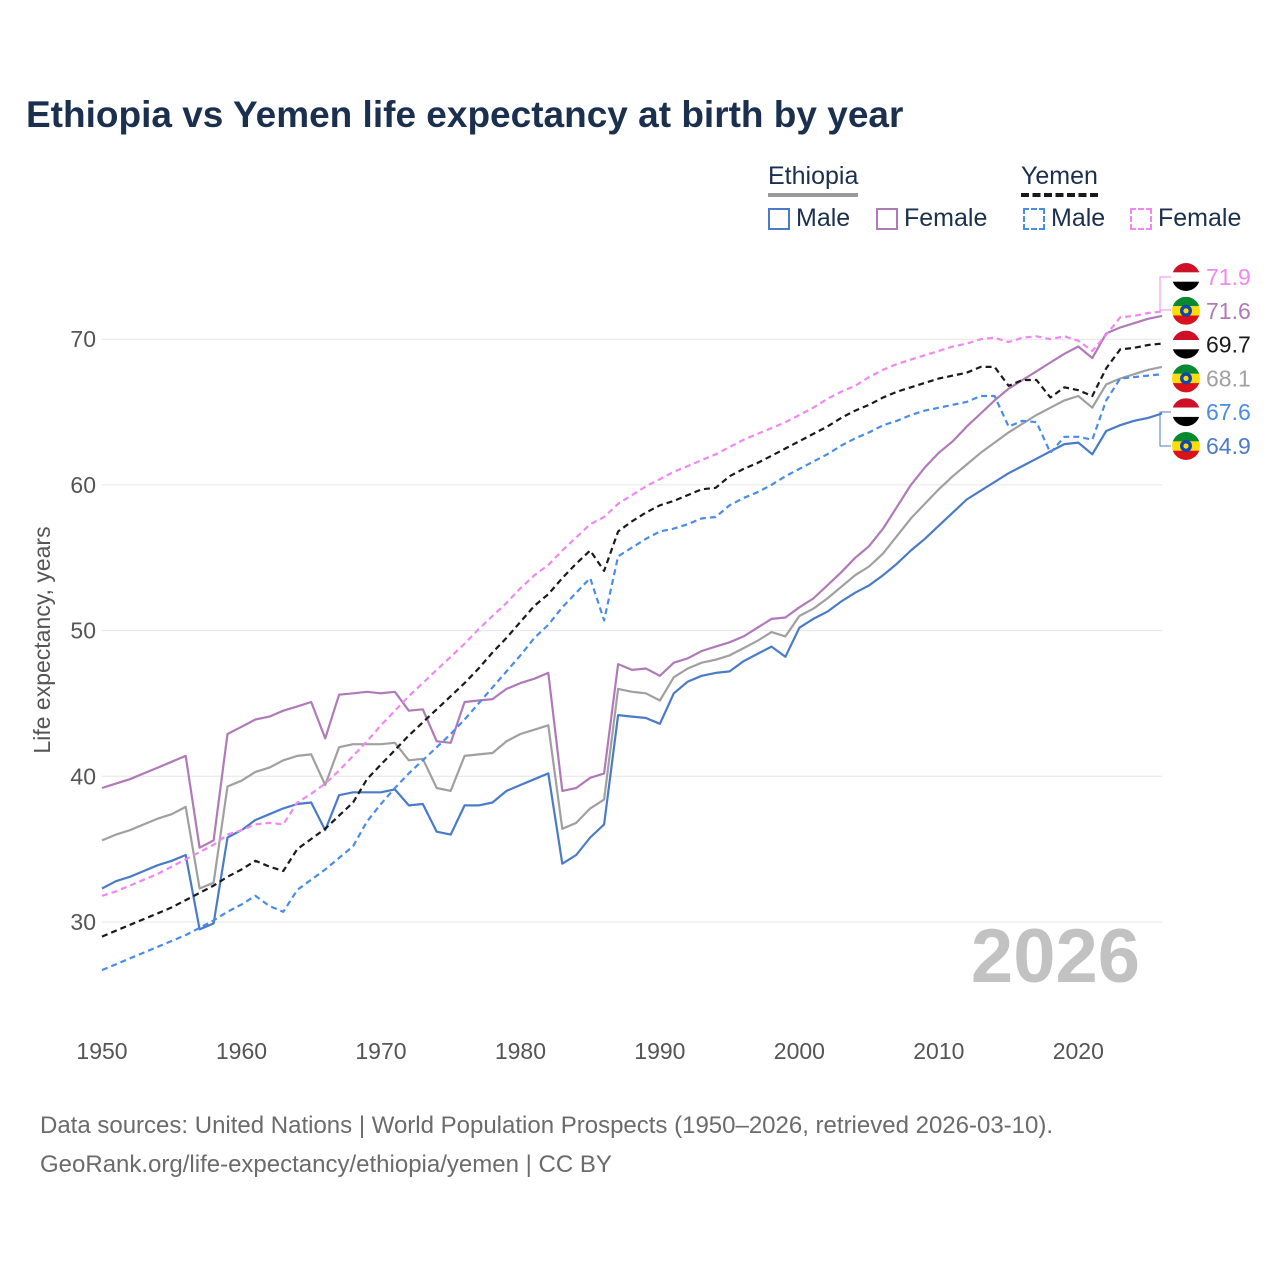 The height and width of the screenshot is (1280, 1280). Describe the element at coordinates (589, 1051) in the screenshot. I see `x-axis-ticks: 1950 1960 1970 1980 1990 2000 2010 2020` at that location.